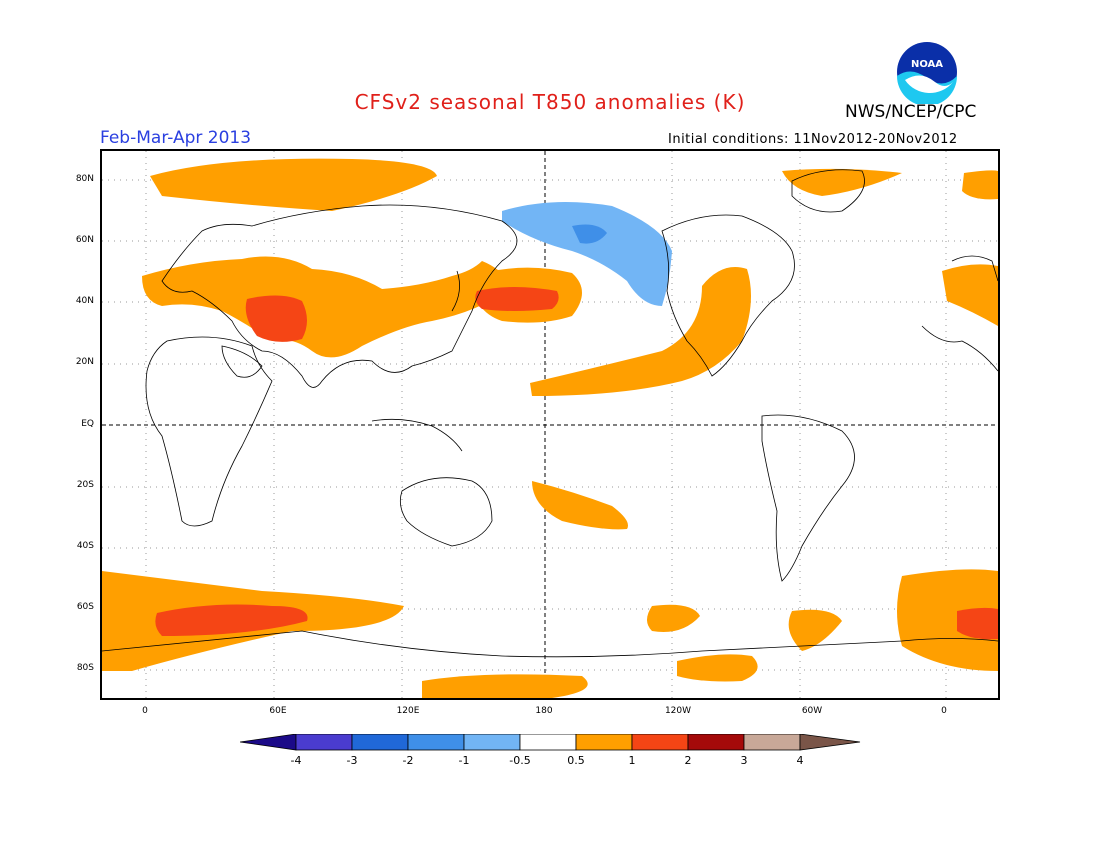 The width and height of the screenshot is (1100, 850). Describe the element at coordinates (85, 485) in the screenshot. I see `lat-label-20s: 20S` at that location.